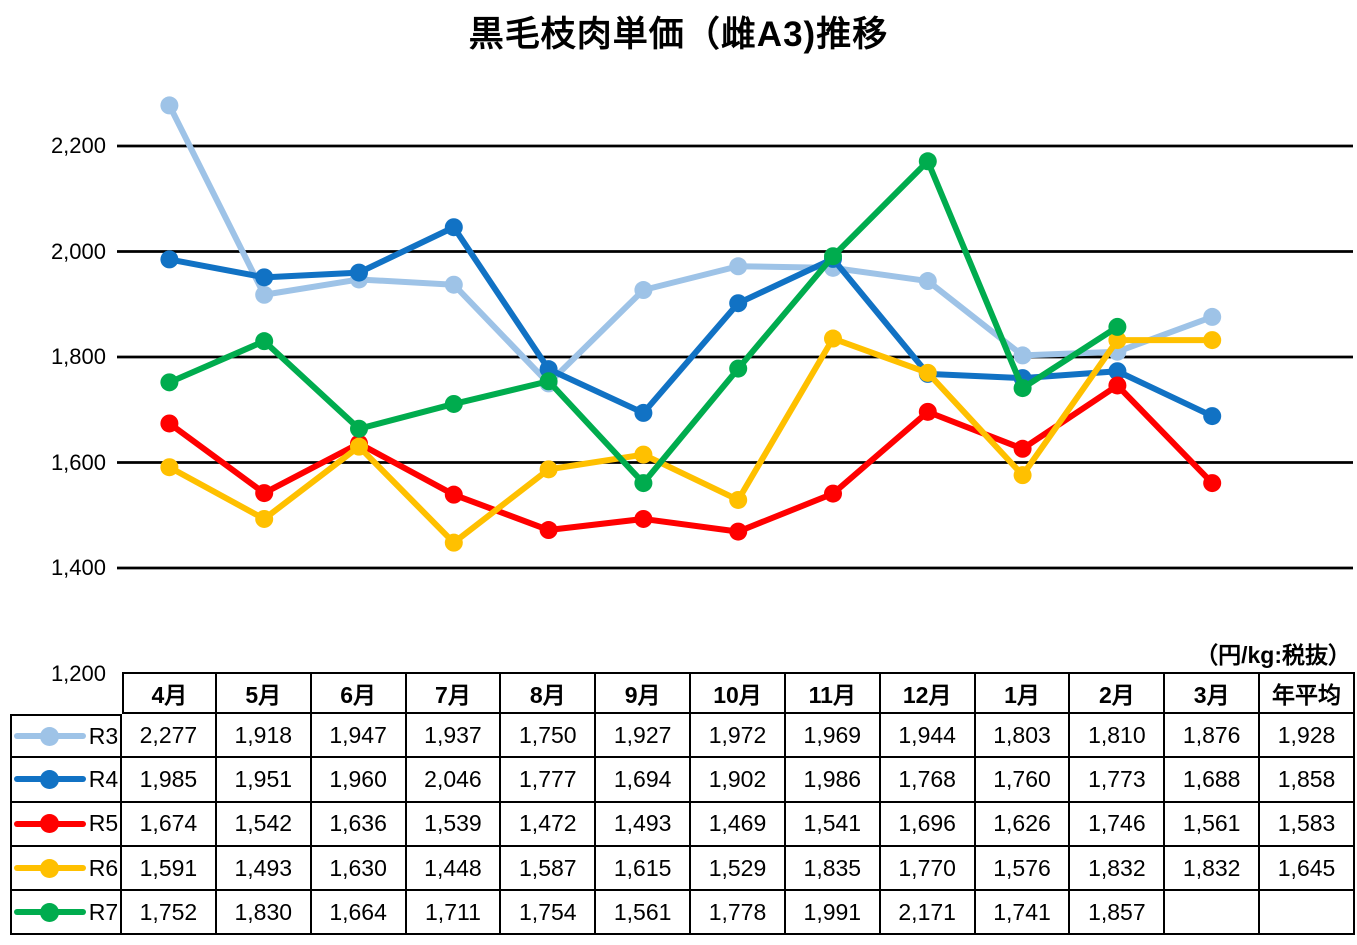  Describe the element at coordinates (103, 778) in the screenshot. I see `series-label-R4: R4` at that location.